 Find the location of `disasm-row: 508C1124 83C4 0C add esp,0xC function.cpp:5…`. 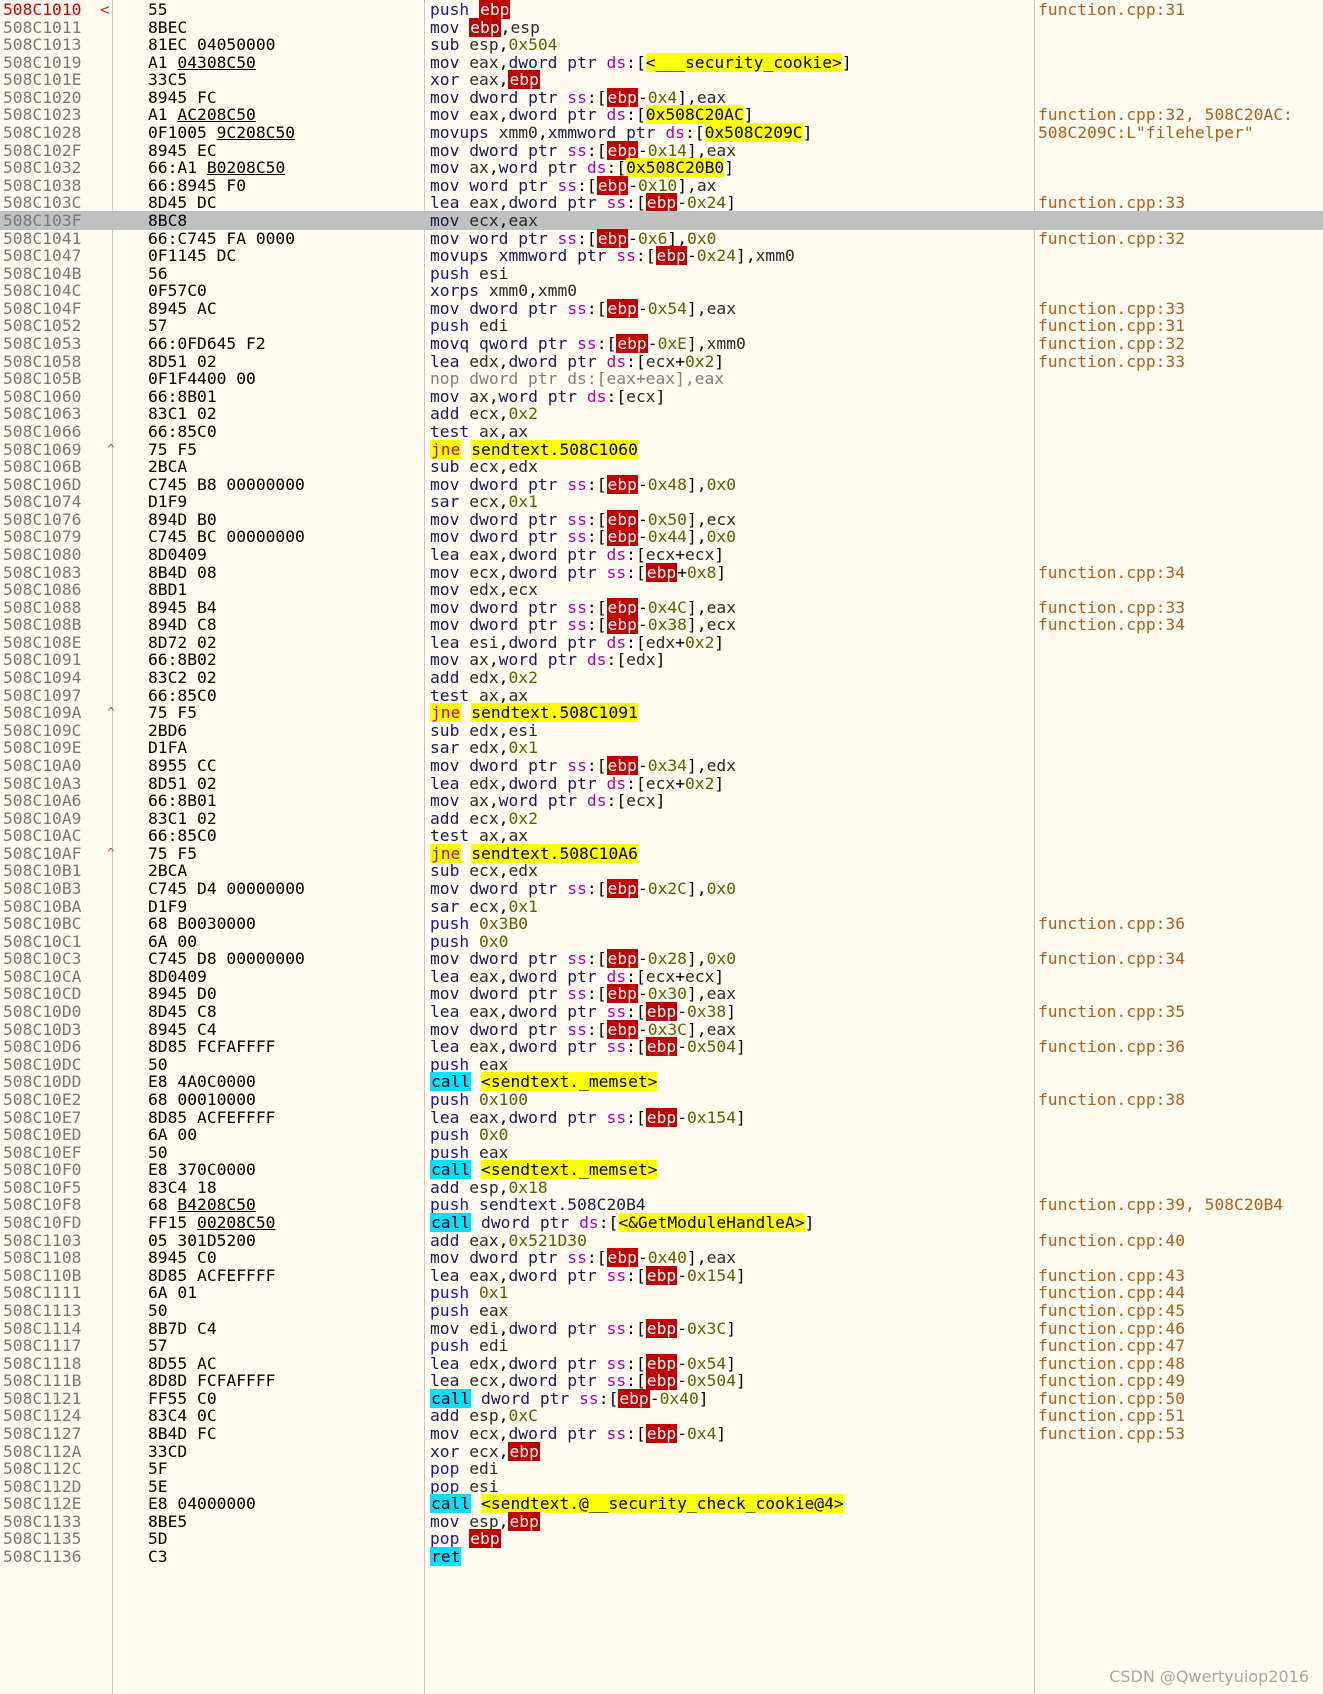

disasm-row: 508C1124 83C4 0C add esp,0xC function.cpp:5… is located at coordinates (661, 1415).